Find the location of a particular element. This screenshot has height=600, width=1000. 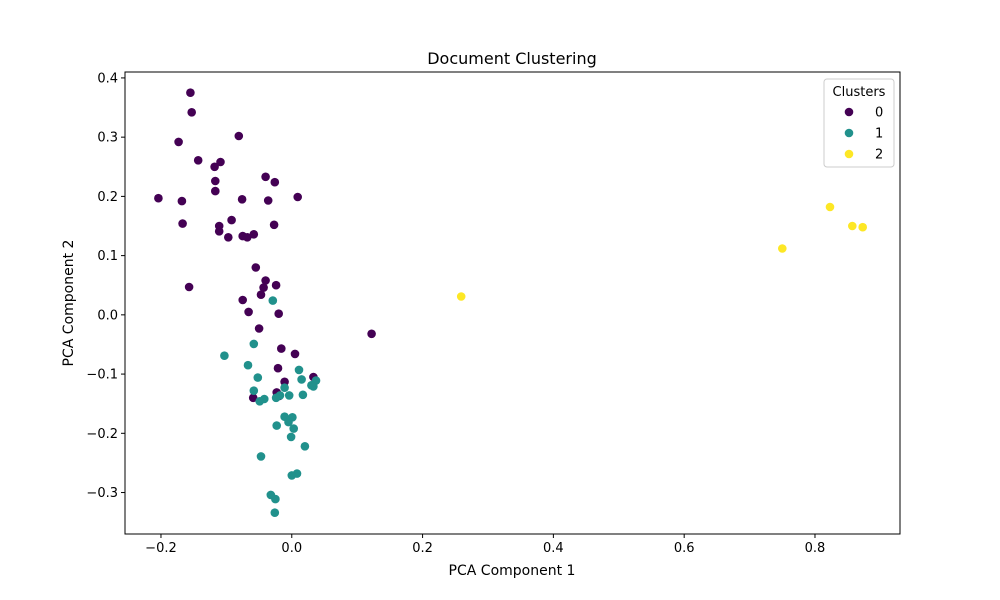

legend-box is located at coordinates (859, 123).